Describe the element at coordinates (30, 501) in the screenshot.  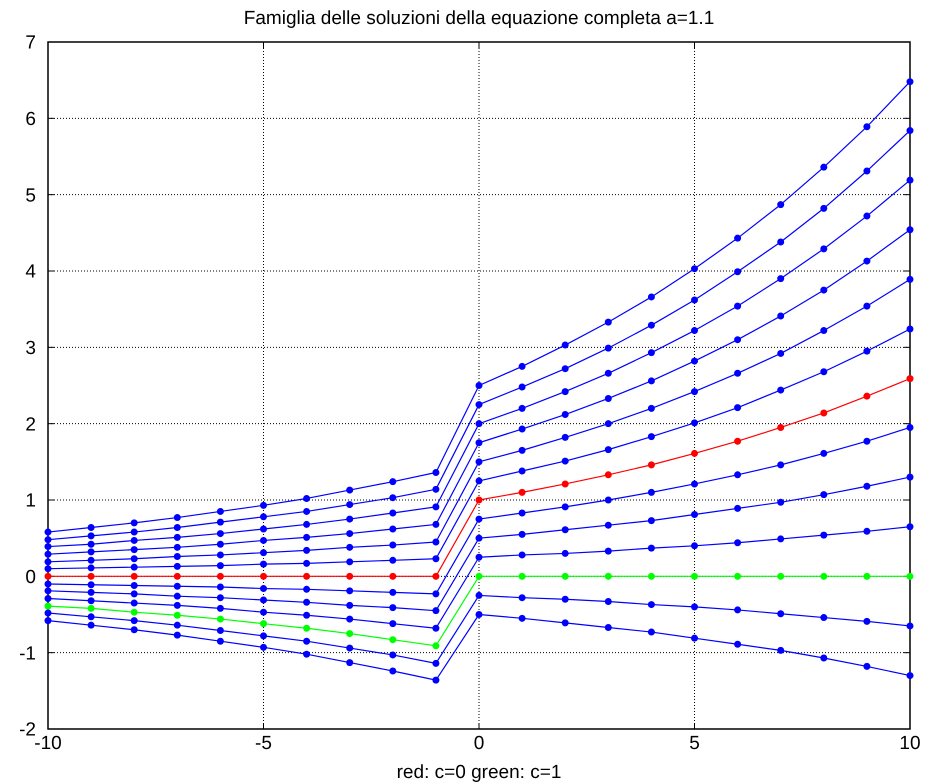
I see `y-tick-label: 1` at that location.